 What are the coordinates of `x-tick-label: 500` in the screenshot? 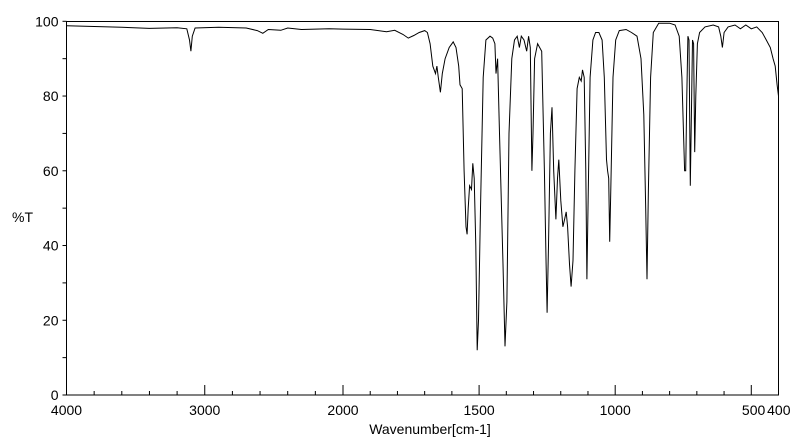 It's located at (754, 410).